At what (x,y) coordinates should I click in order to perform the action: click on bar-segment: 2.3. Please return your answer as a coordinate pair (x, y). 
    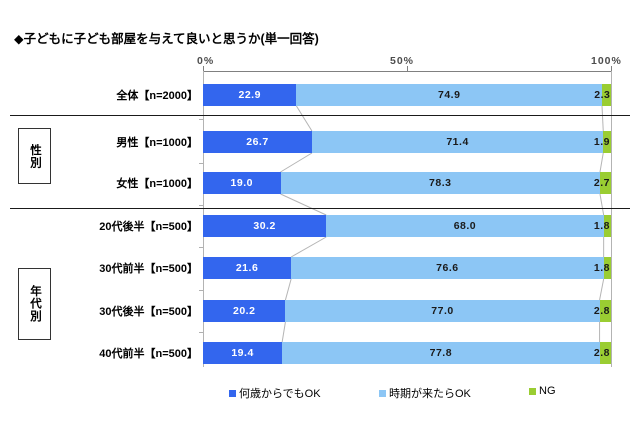
    Looking at the image, I should click on (603, 95).